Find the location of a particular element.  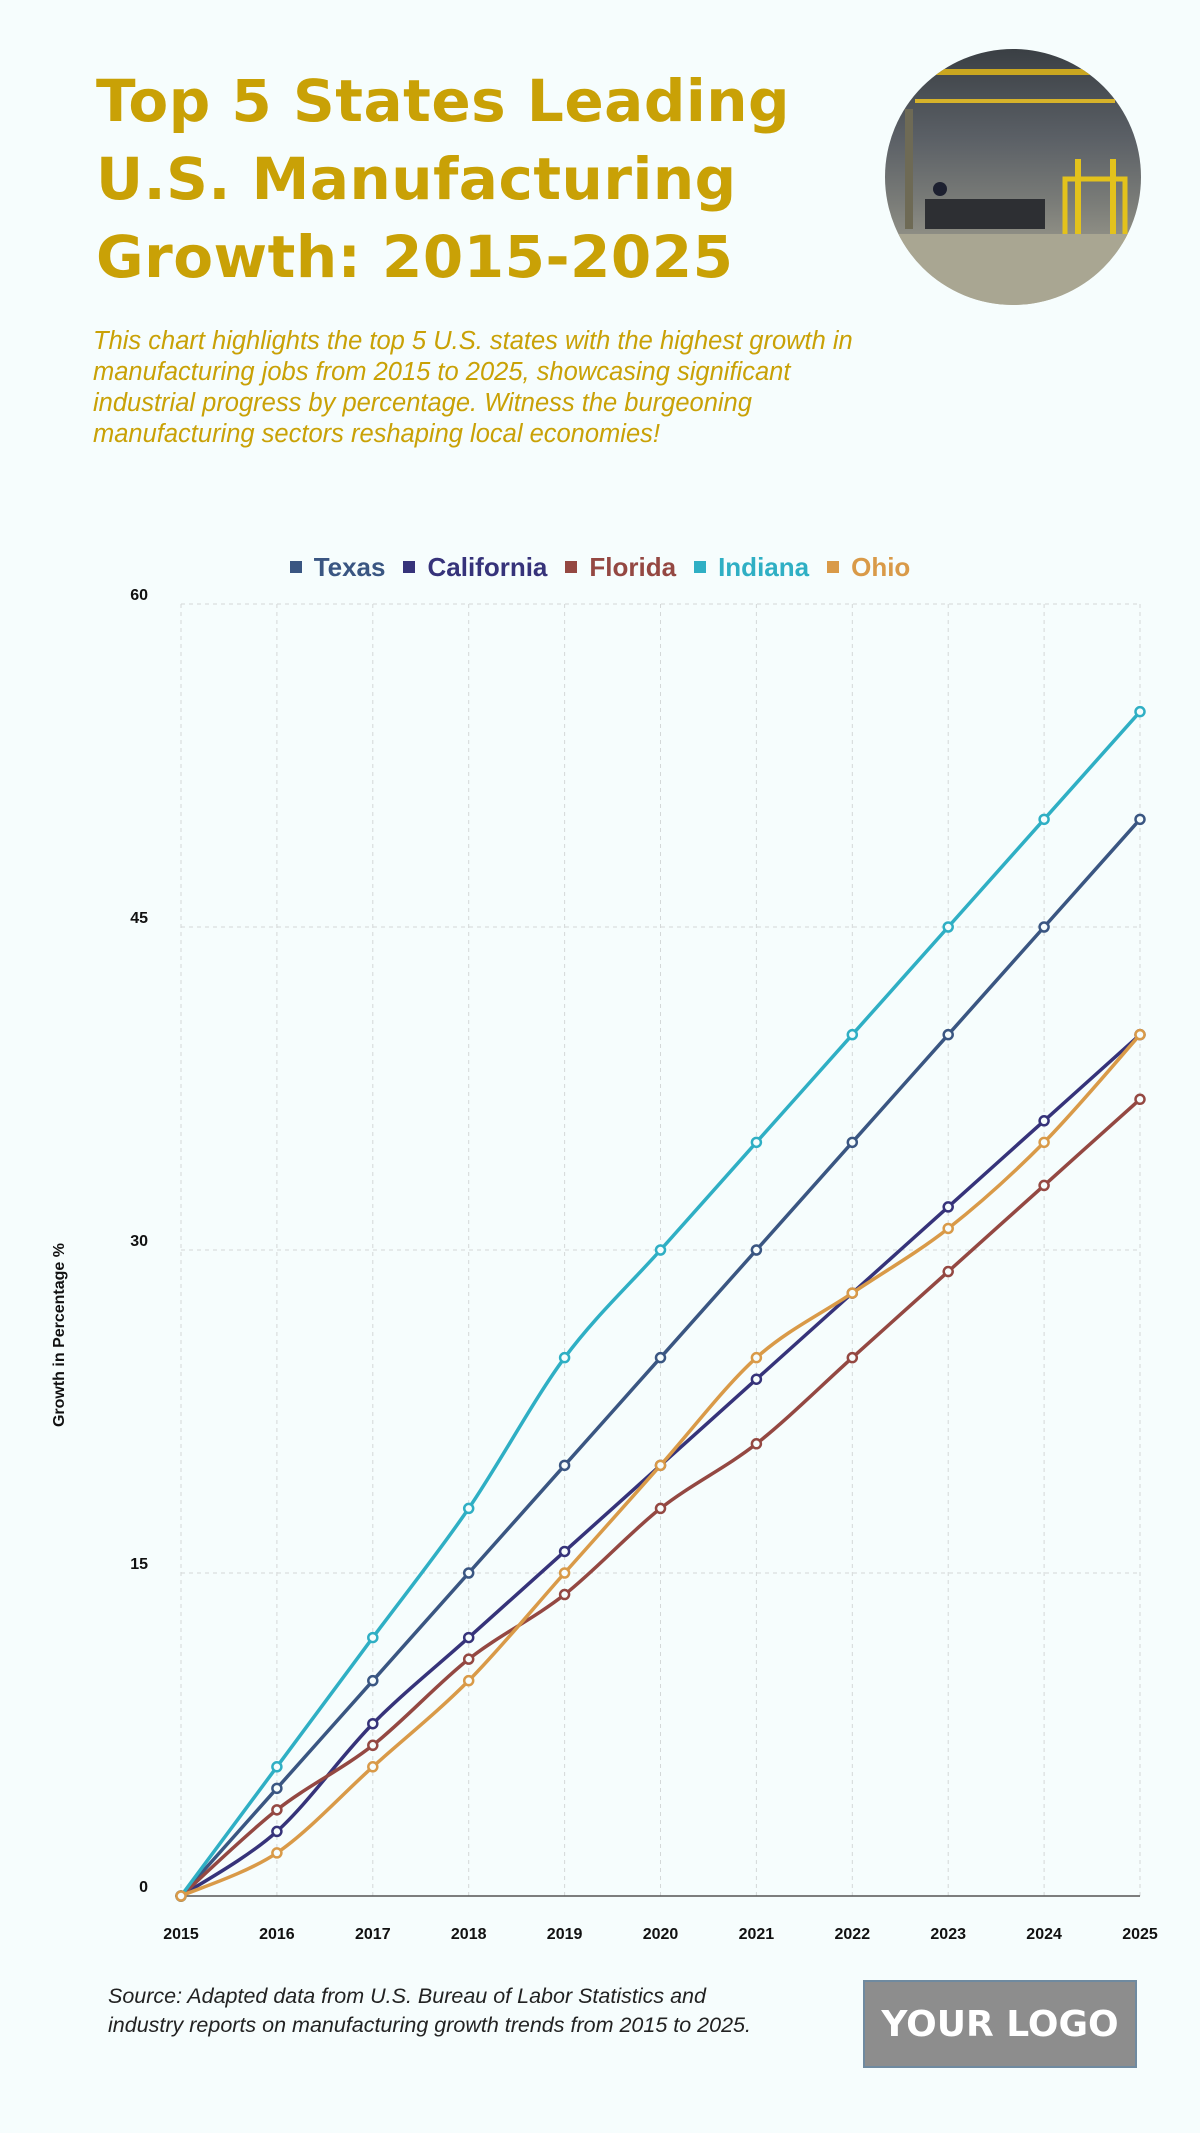

legend-item-texas: Texas is located at coordinates (337, 567).